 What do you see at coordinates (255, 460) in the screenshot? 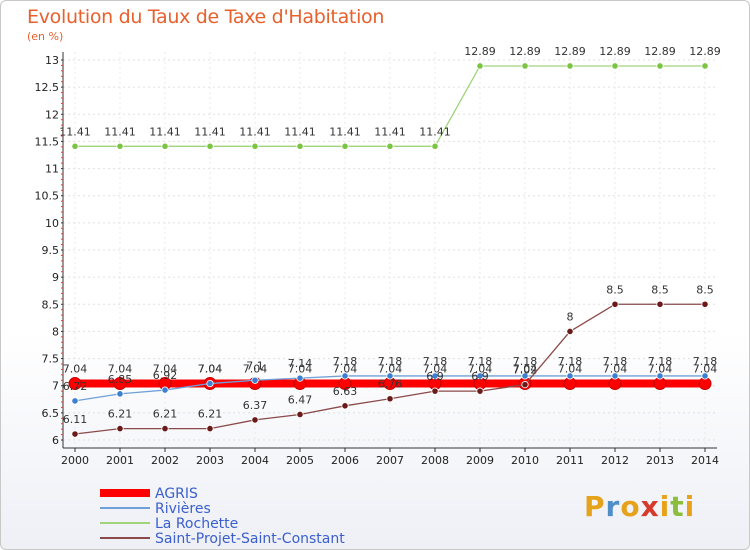
I see `x-tick-label: 2004` at bounding box center [255, 460].